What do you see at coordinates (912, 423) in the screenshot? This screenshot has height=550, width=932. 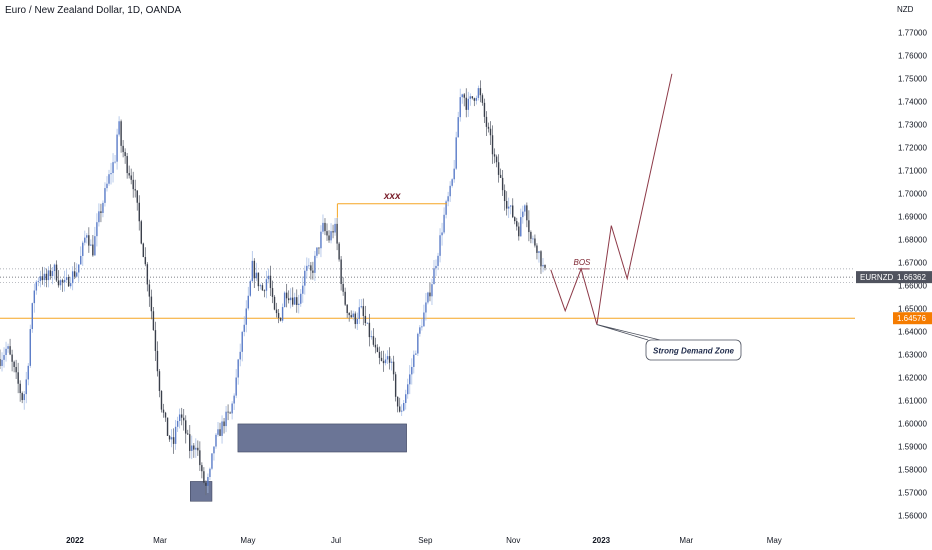 I see `y-tick-label: 1.60000` at bounding box center [912, 423].